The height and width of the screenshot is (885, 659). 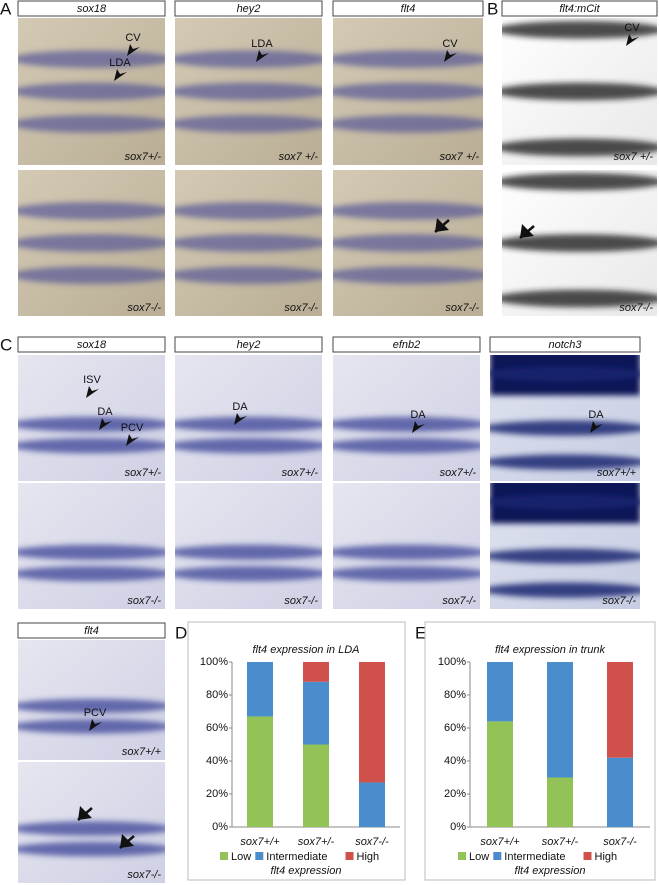 What do you see at coordinates (240, 407) in the screenshot?
I see `annotation: DA` at bounding box center [240, 407].